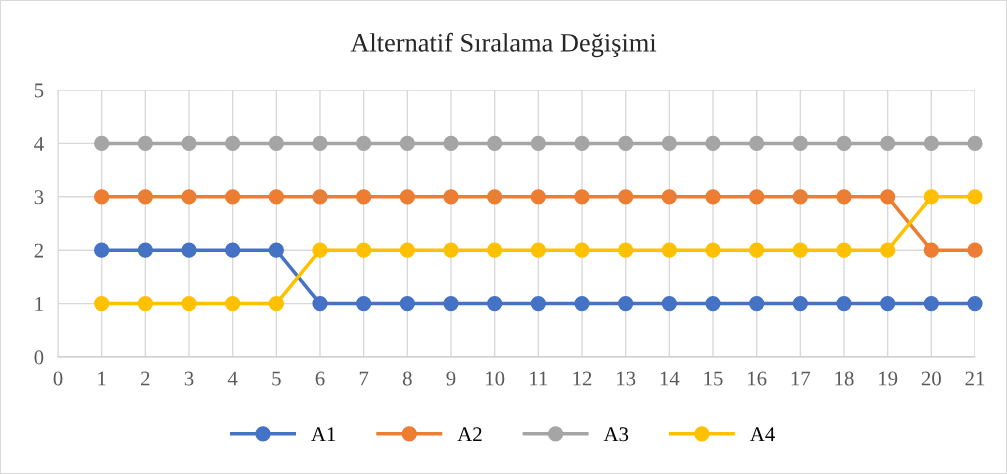 The height and width of the screenshot is (474, 1007). Describe the element at coordinates (39, 197) in the screenshot. I see `y-tick-label: 3` at that location.